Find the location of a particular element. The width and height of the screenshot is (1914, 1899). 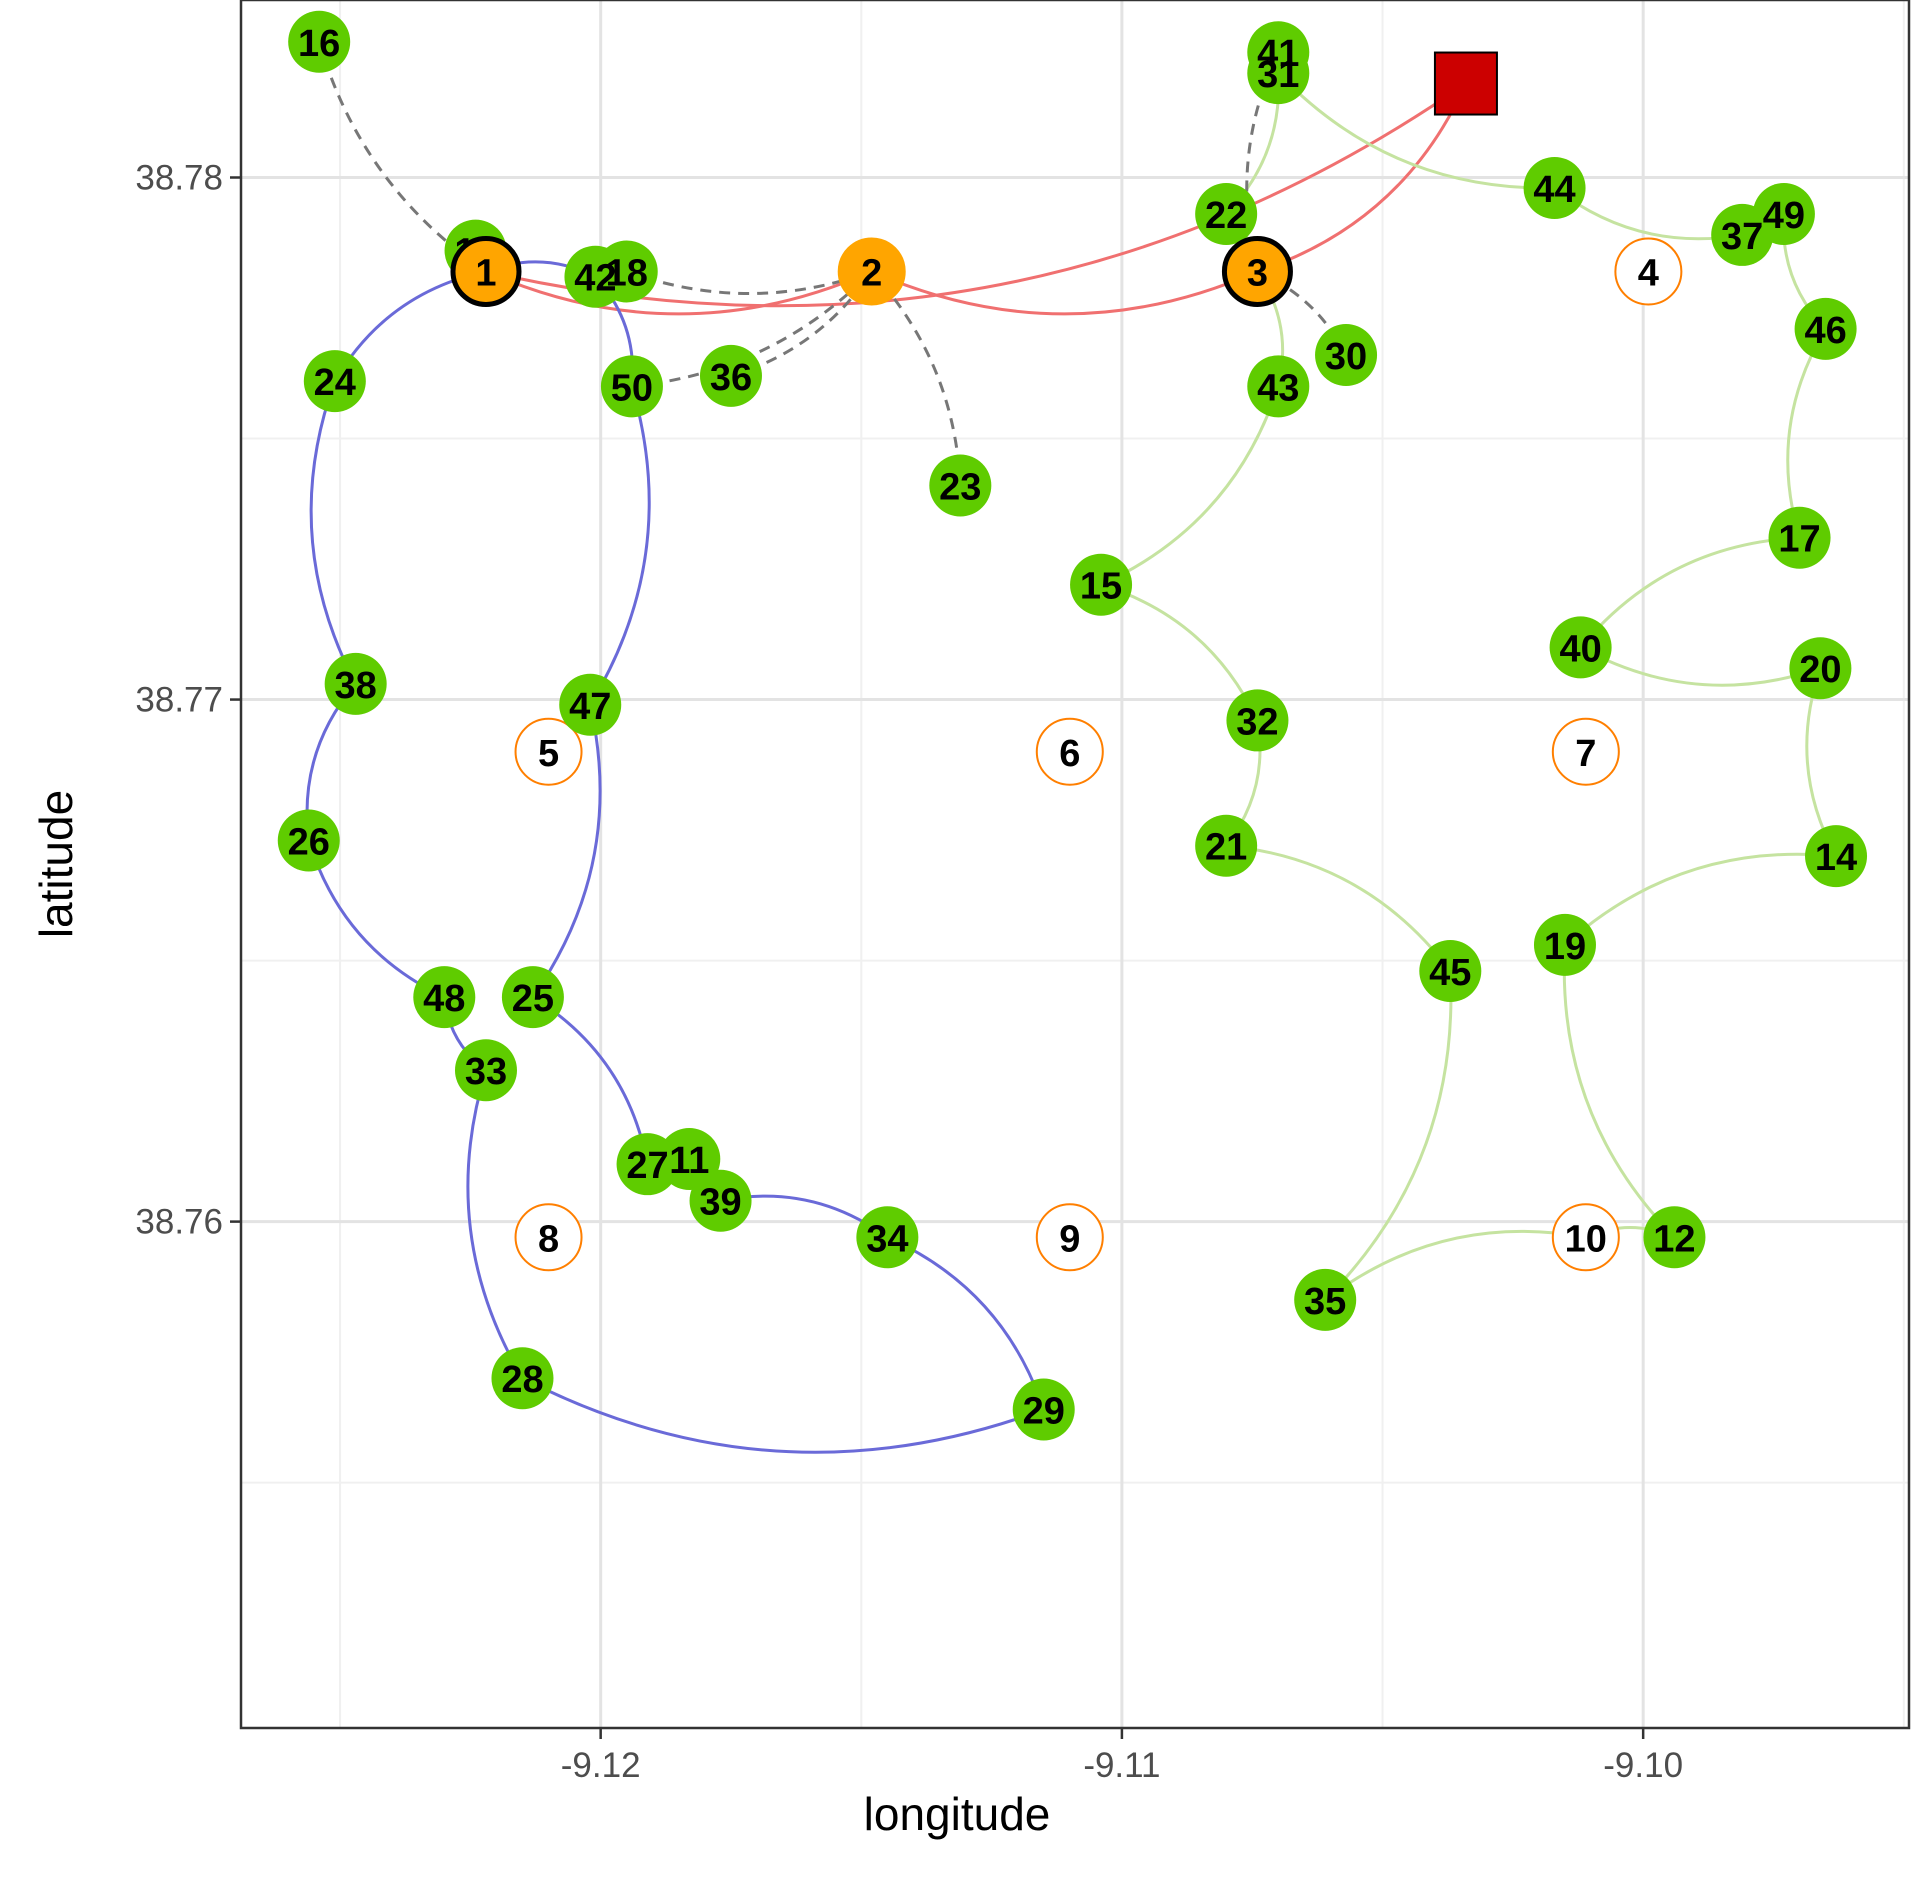

facility-label: 1 is located at coordinates (485, 273).